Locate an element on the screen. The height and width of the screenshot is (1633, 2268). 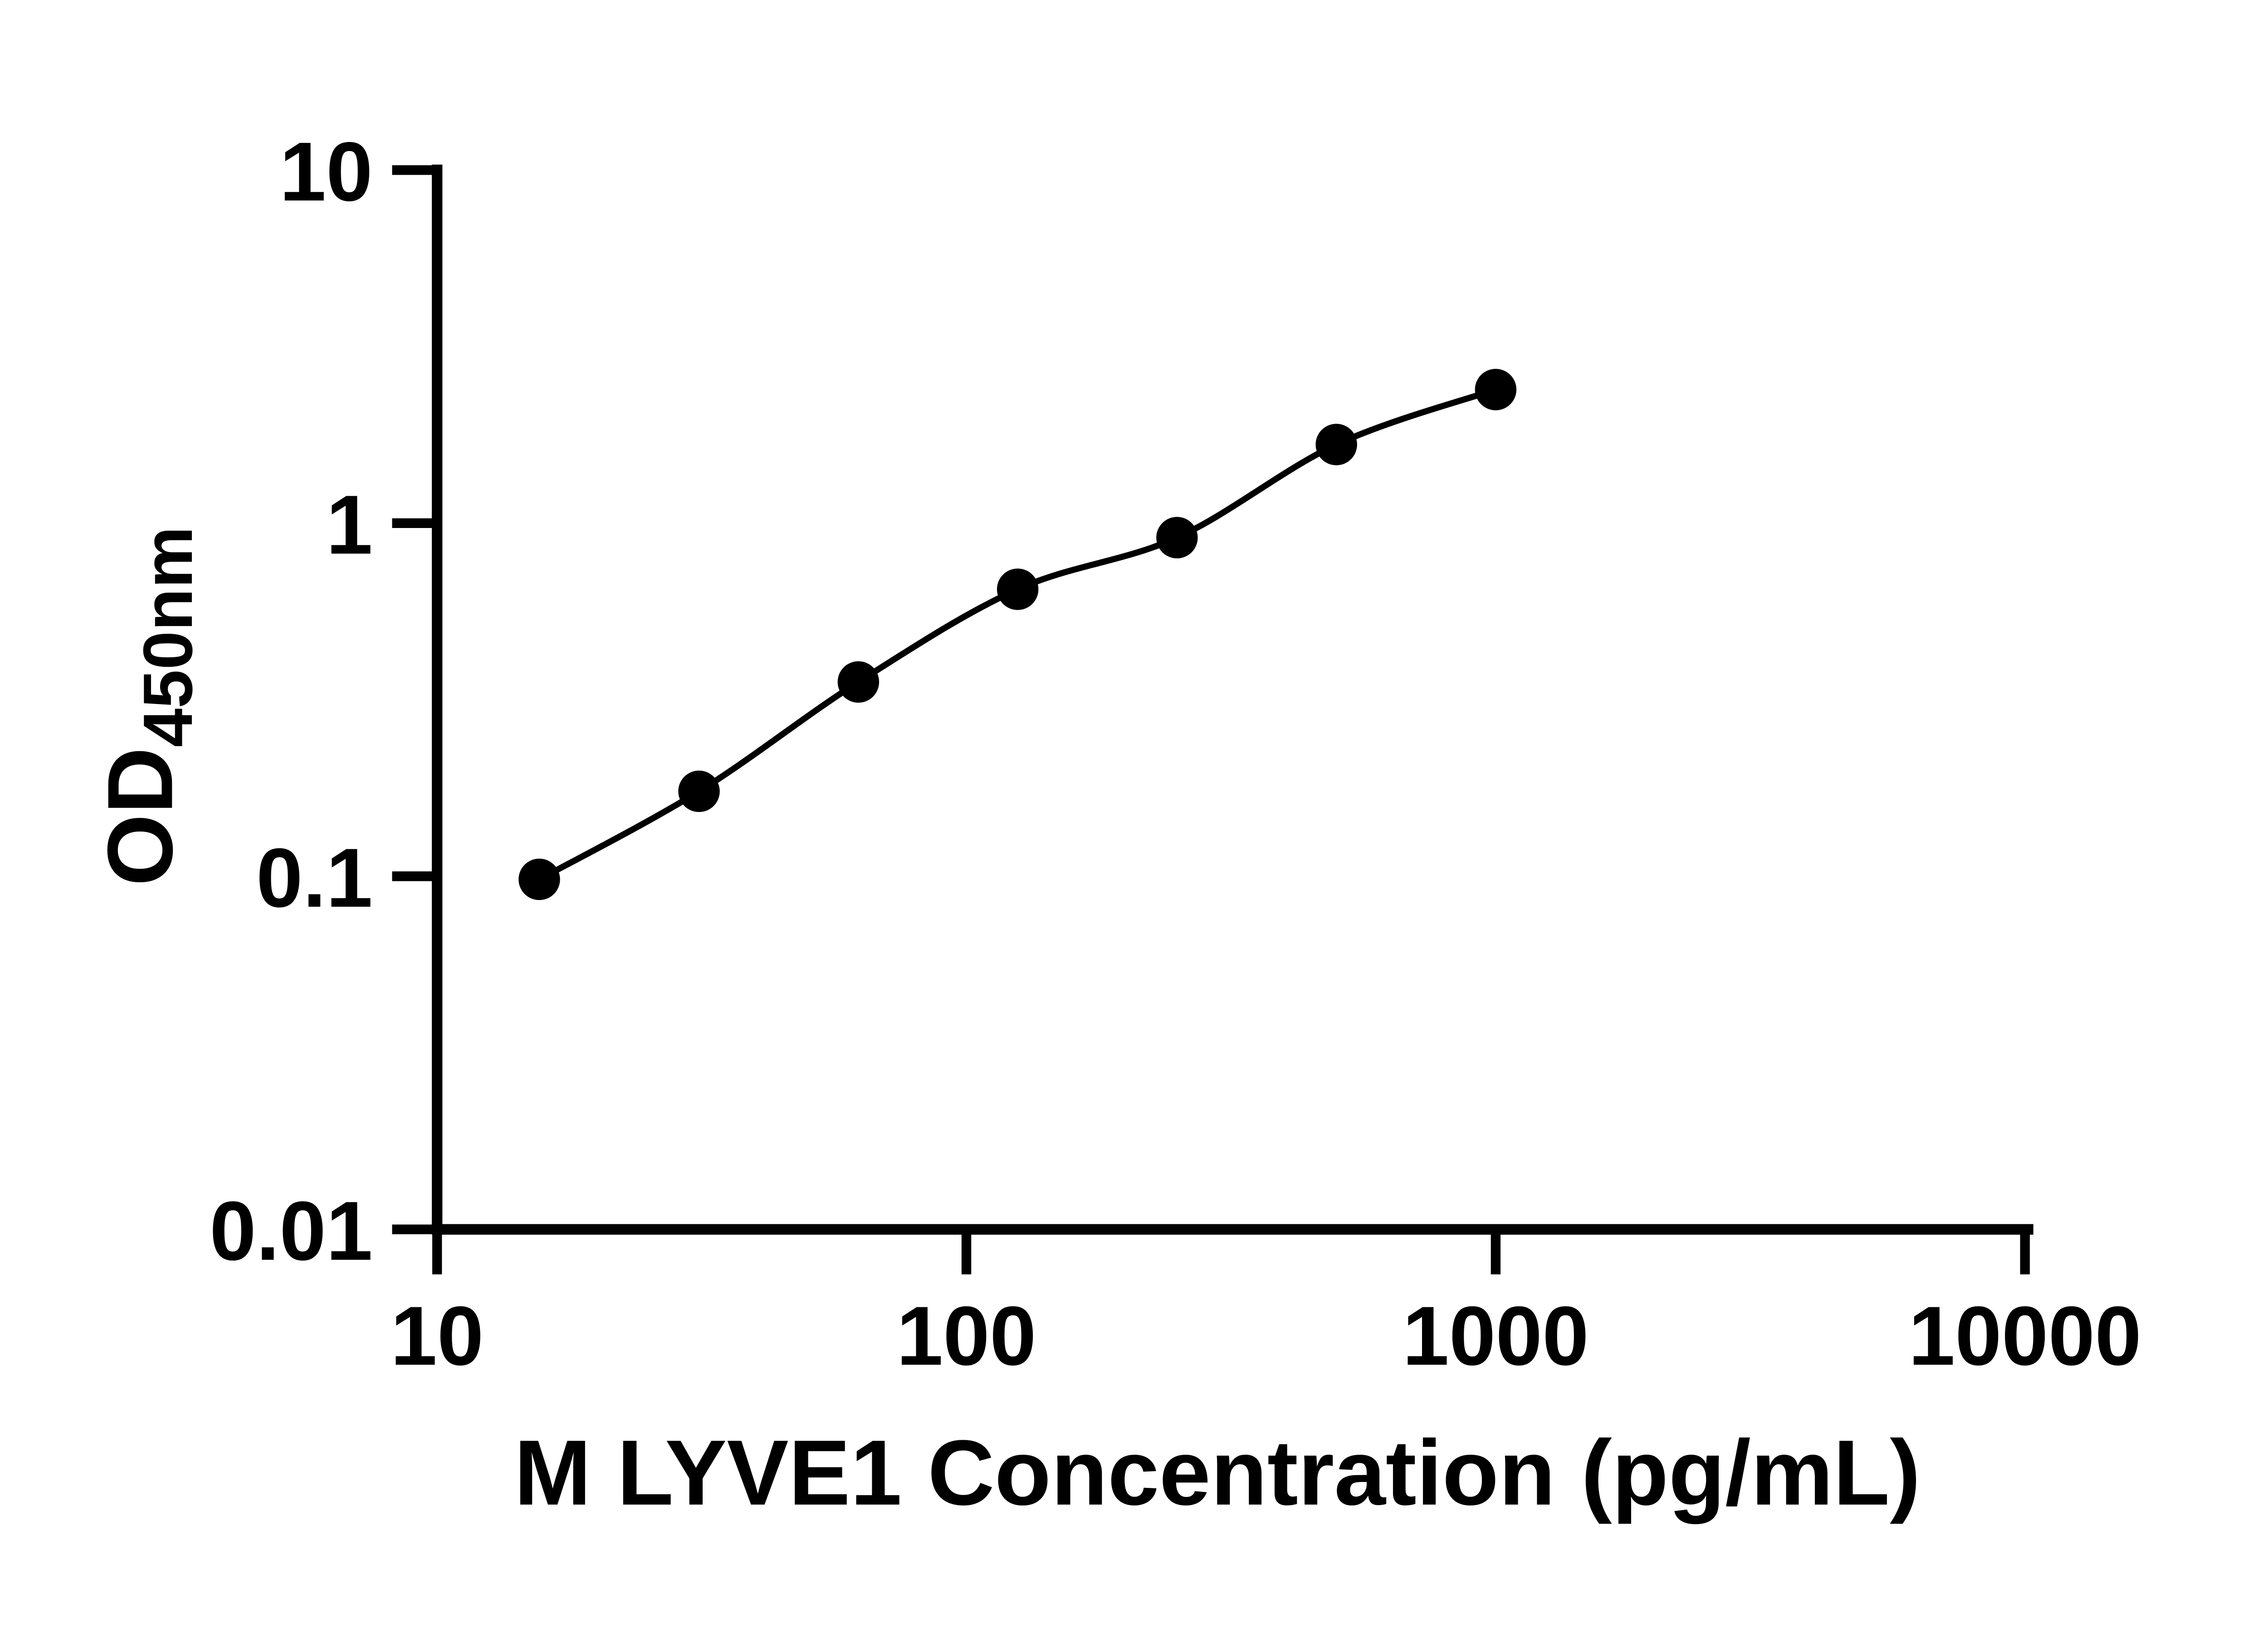
standard-curve-line is located at coordinates (1018, 634).